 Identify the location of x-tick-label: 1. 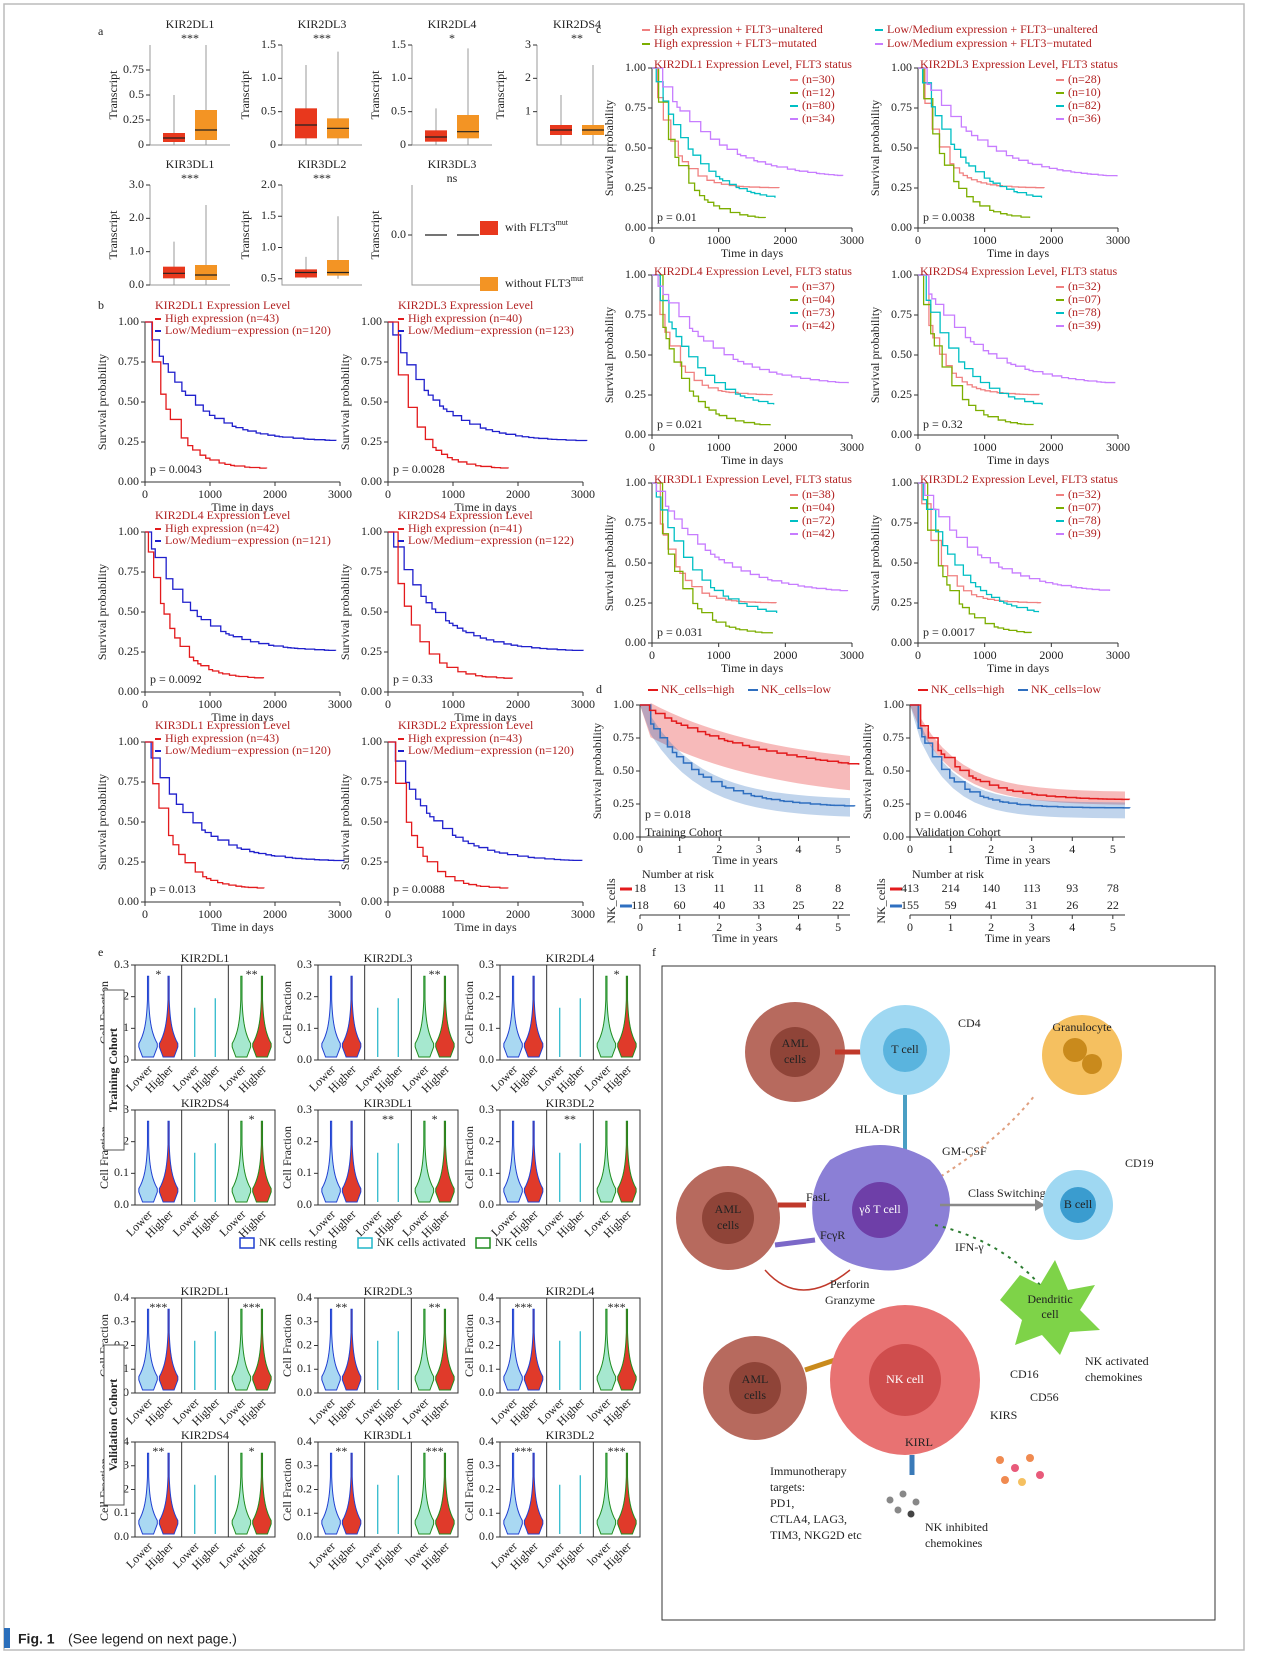
(680, 927).